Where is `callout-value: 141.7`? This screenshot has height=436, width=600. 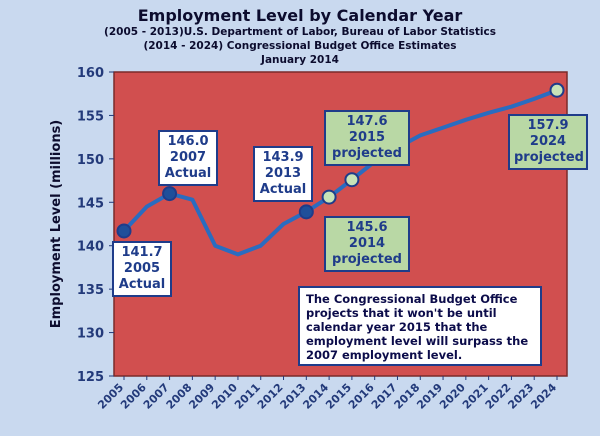 callout-value: 141.7 is located at coordinates (142, 252).